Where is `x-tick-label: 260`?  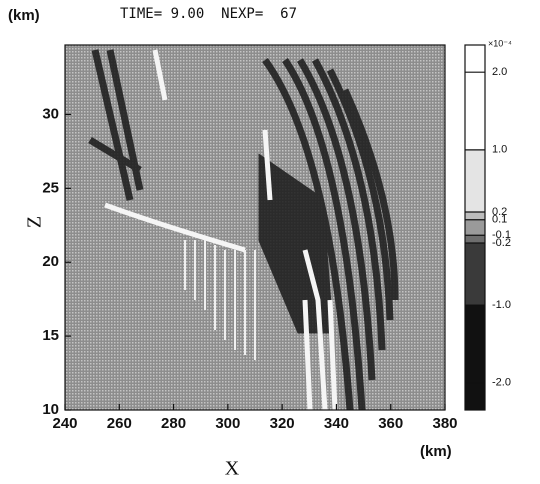 x-tick-label: 260 is located at coordinates (119, 423).